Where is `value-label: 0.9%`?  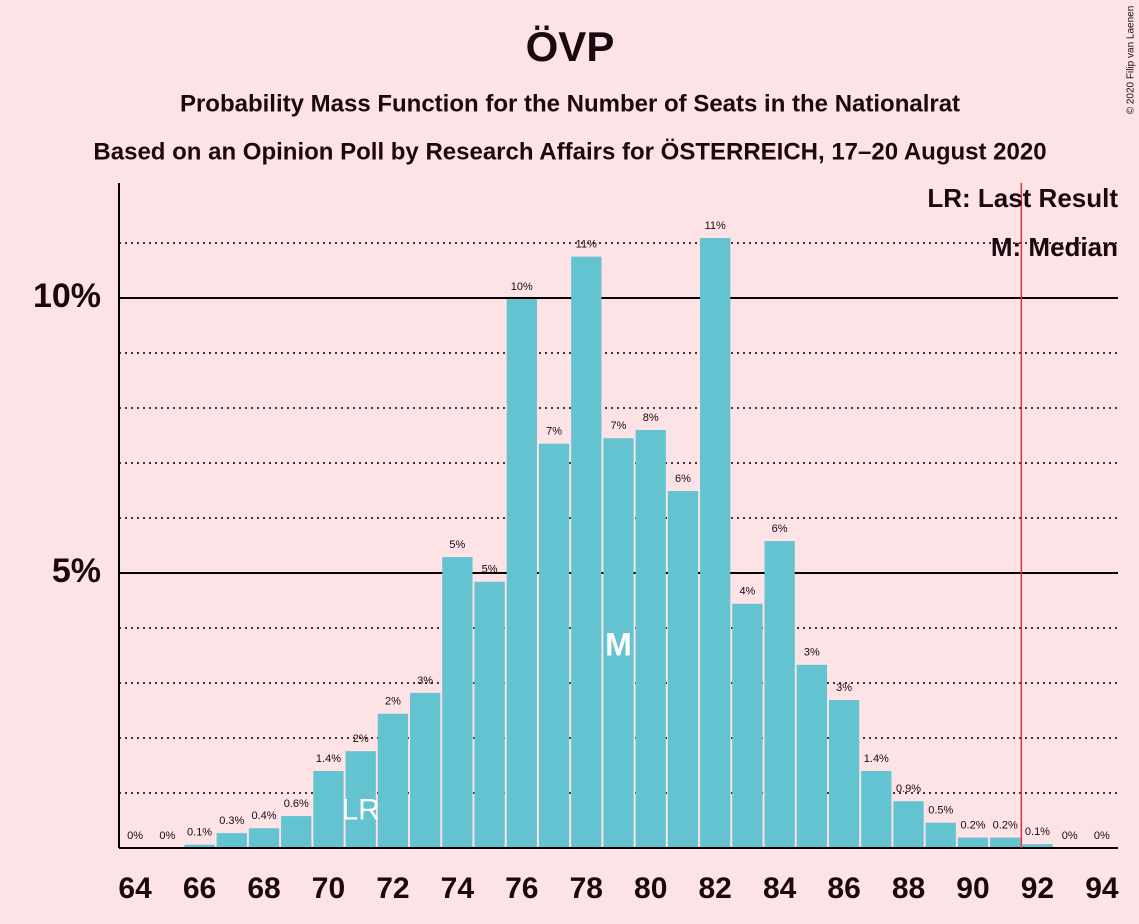
value-label: 0.9% is located at coordinates (908, 789).